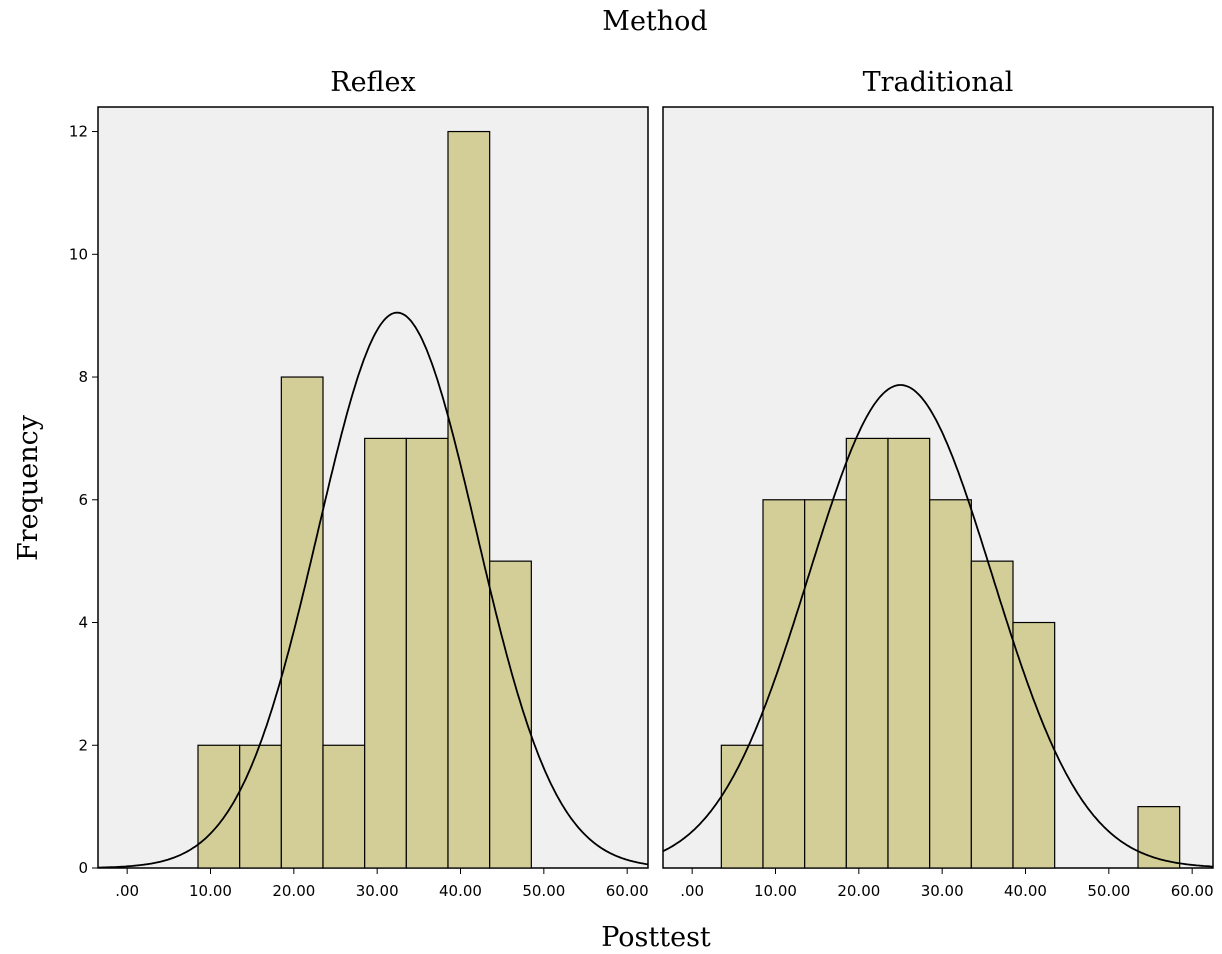  I want to click on y-tick-label: 2, so click(83, 745).